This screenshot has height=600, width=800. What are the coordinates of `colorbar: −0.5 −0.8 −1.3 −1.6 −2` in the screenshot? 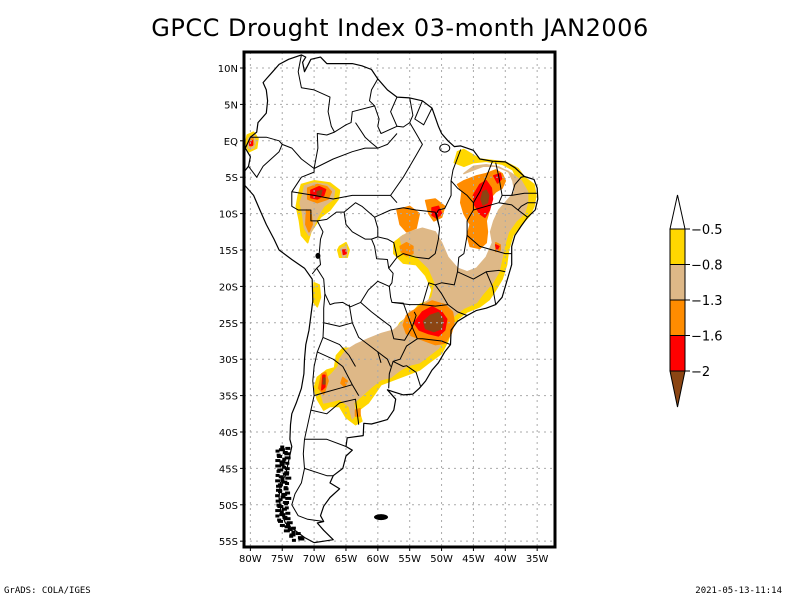 It's located at (696, 301).